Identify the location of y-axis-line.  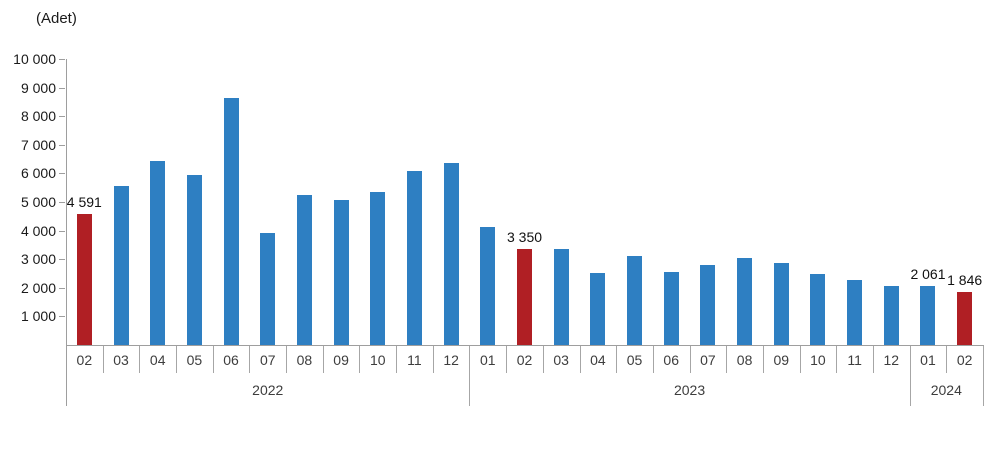
(66, 232).